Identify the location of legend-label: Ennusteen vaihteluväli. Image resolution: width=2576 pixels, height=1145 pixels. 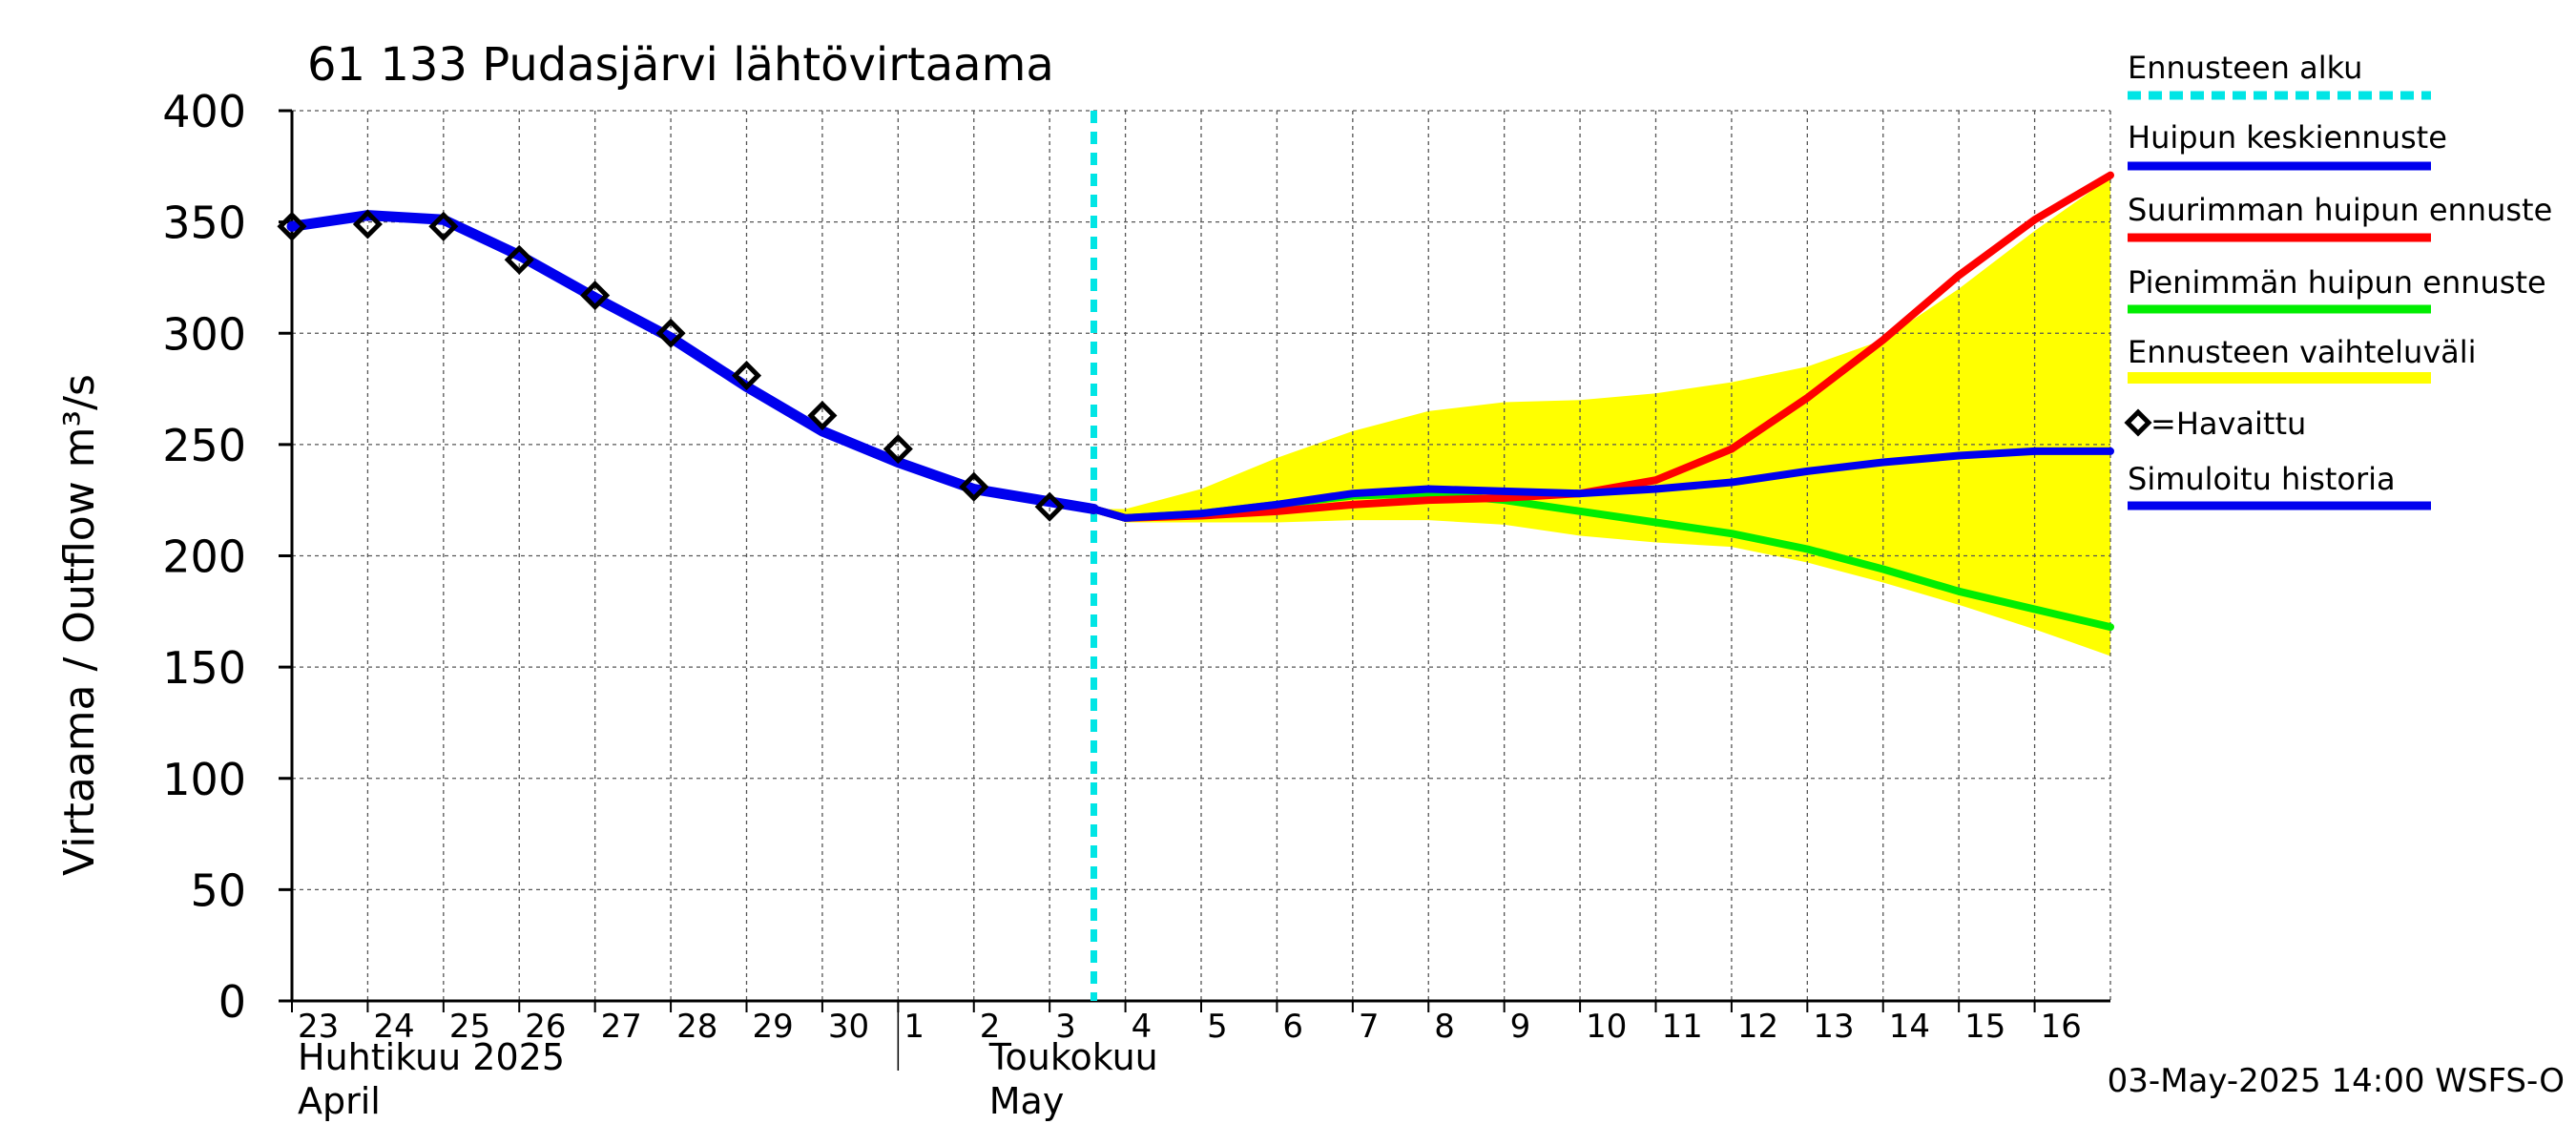
(2302, 352).